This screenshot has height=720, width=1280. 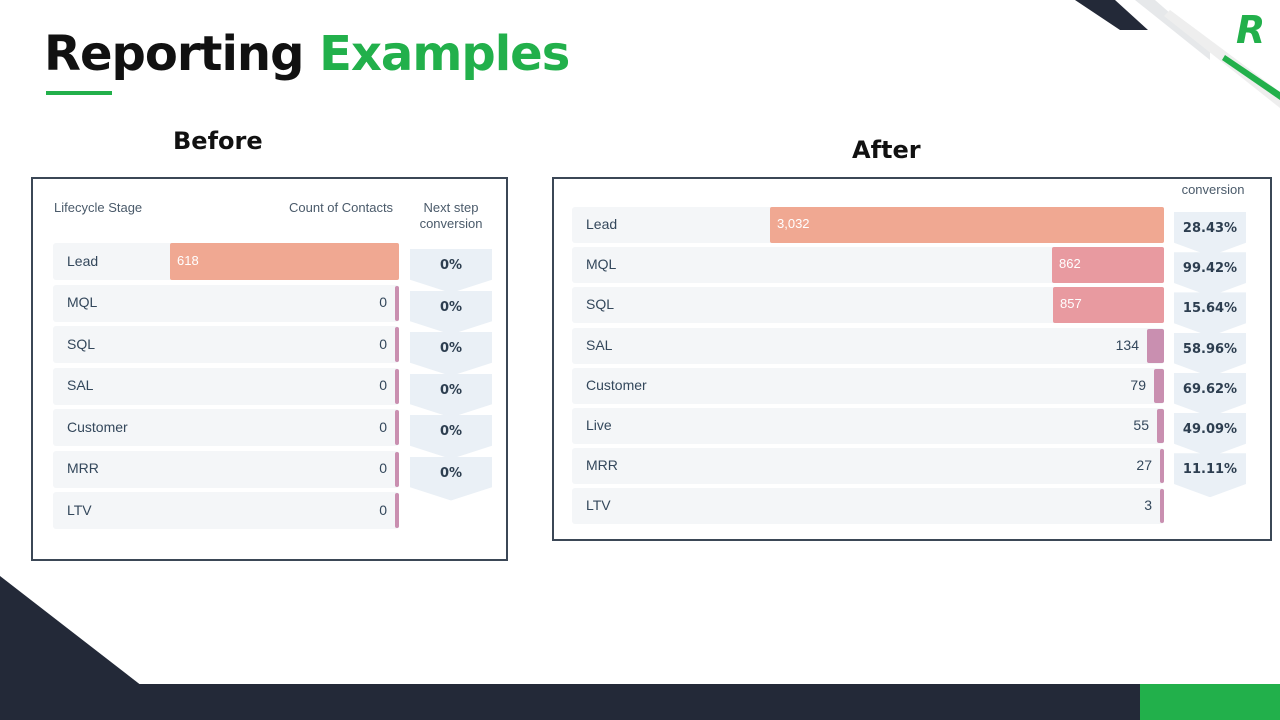 I want to click on funnel-row: MQL 0, so click(x=226, y=303).